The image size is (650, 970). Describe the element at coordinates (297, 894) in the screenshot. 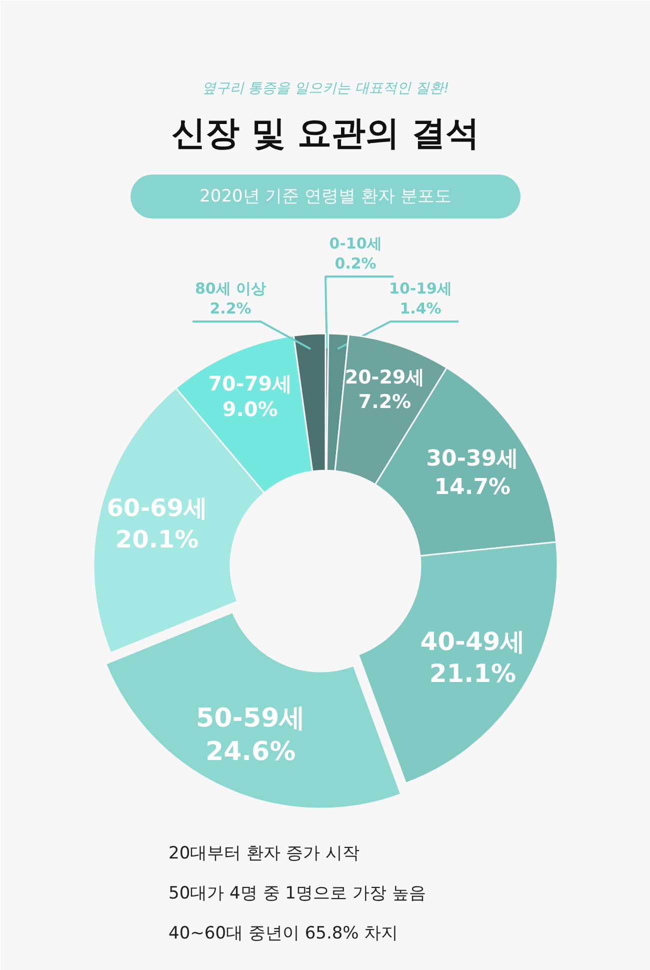

I see `text: 50대가 4명 중 1명으로 가장 높음` at that location.